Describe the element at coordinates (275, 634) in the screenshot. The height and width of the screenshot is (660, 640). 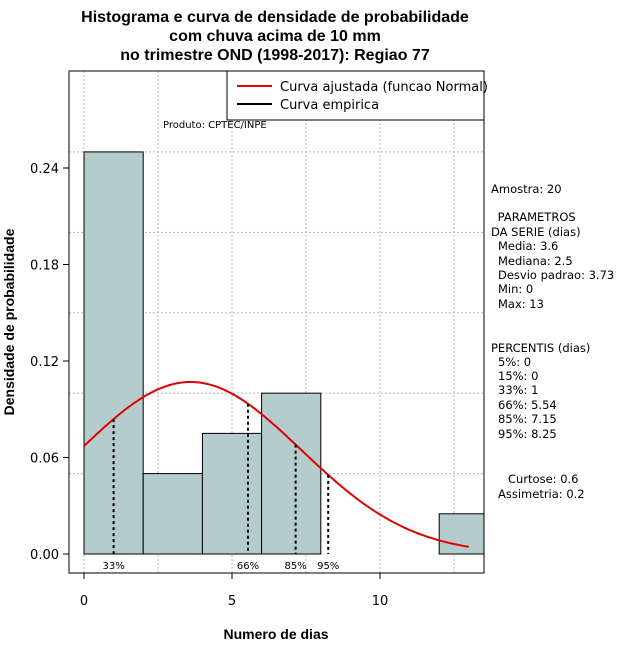
I see `x-axis-label: Numero de dias` at that location.